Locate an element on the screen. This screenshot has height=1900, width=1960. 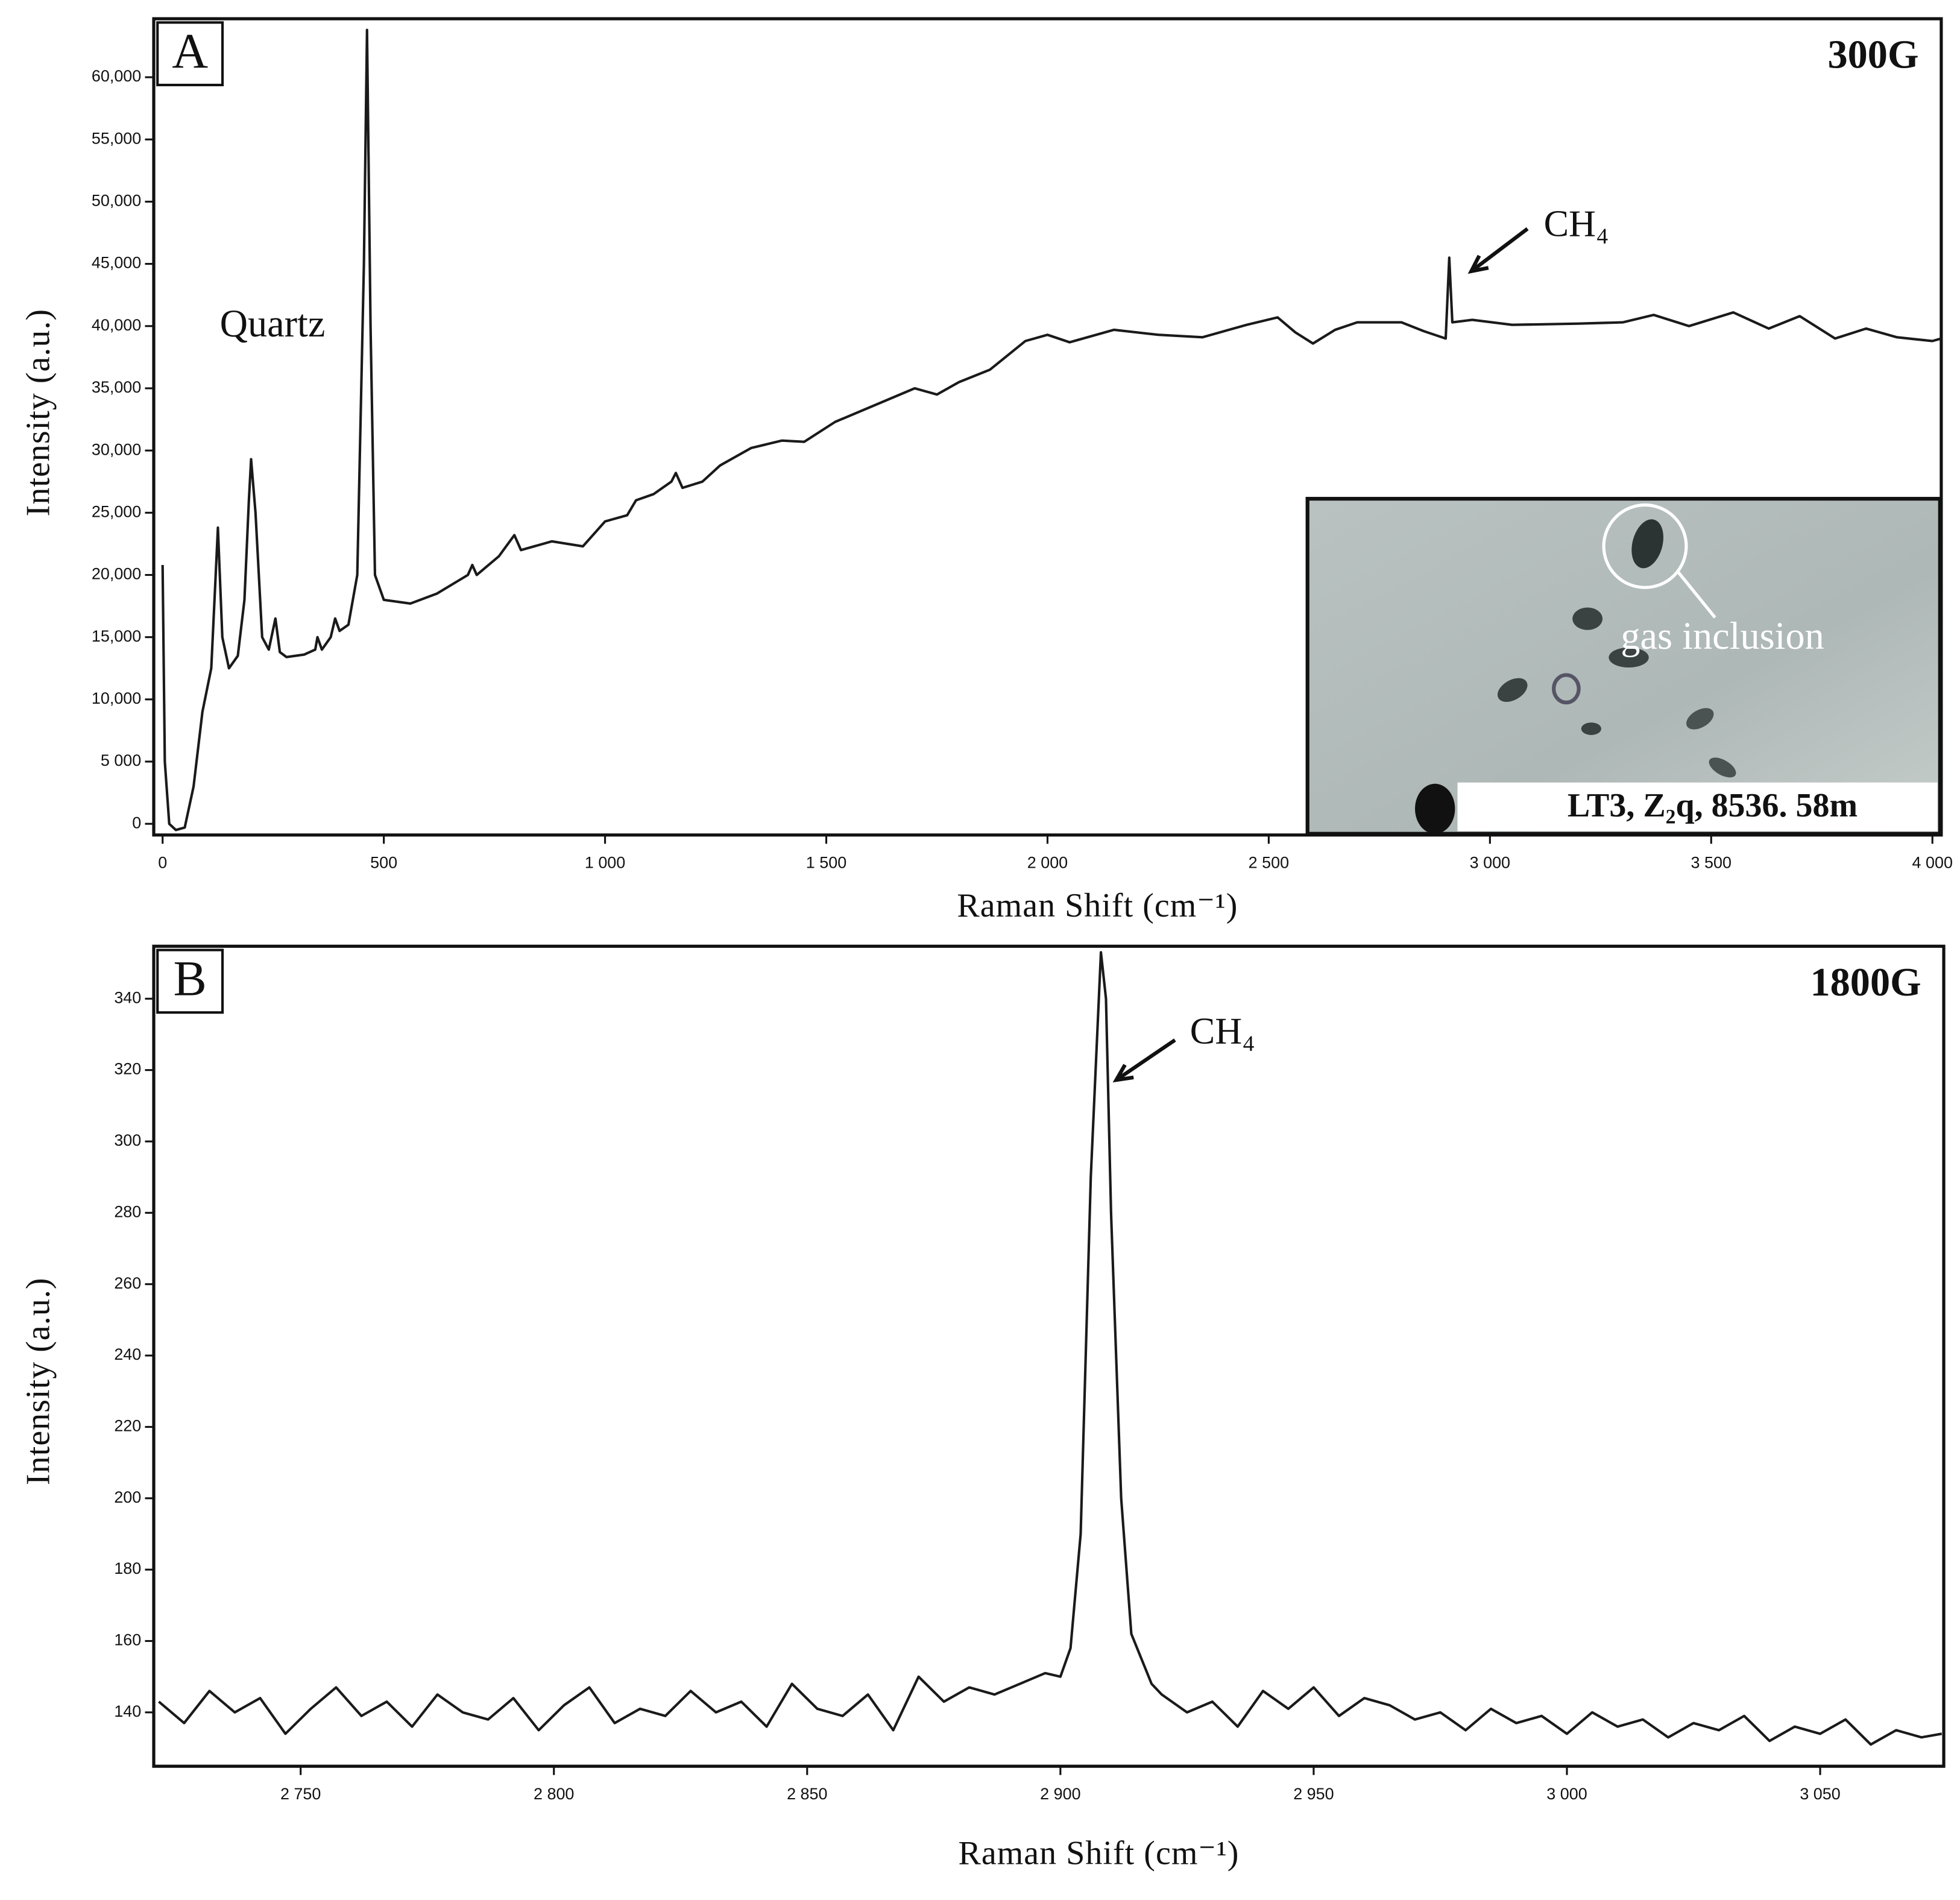
y-tick-label: 340 is located at coordinates (128, 997).